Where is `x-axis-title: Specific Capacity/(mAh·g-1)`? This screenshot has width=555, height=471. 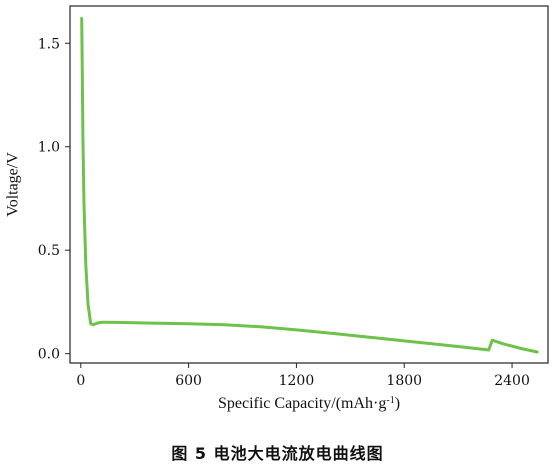
x-axis-title: Specific Capacity/(mAh·g-1) is located at coordinates (309, 404).